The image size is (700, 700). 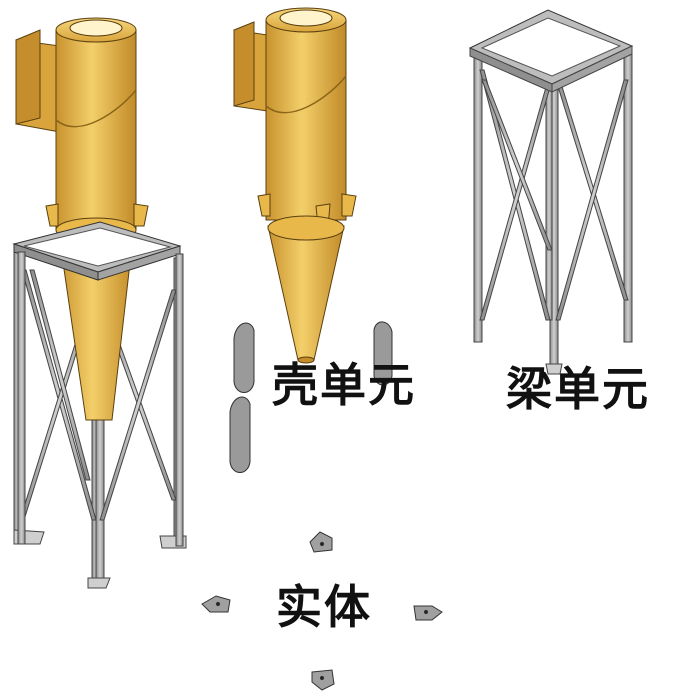 What do you see at coordinates (344, 385) in the screenshot?
I see `label-shell-element: 壳单元` at bounding box center [344, 385].